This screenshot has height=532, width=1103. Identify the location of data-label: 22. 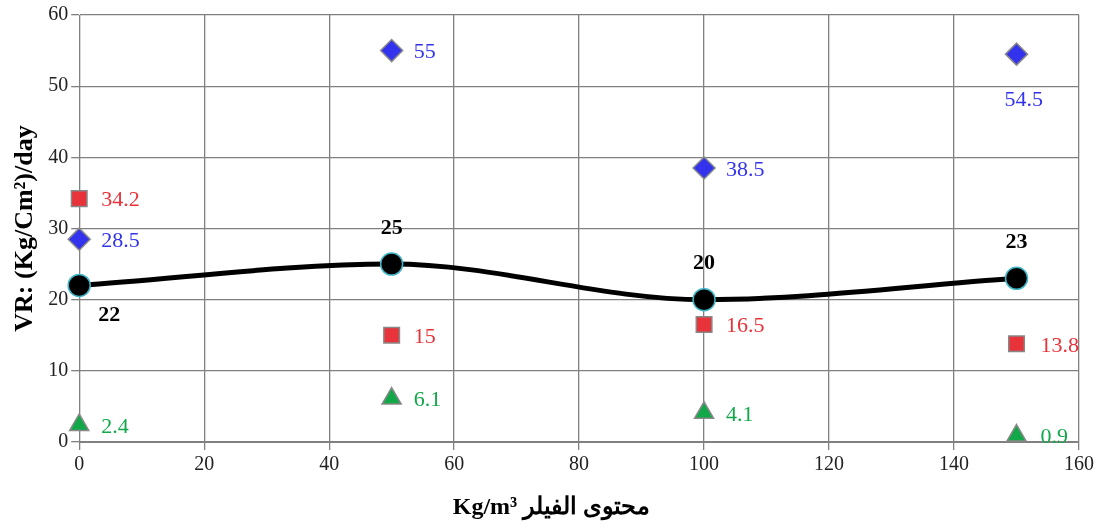
(109, 314).